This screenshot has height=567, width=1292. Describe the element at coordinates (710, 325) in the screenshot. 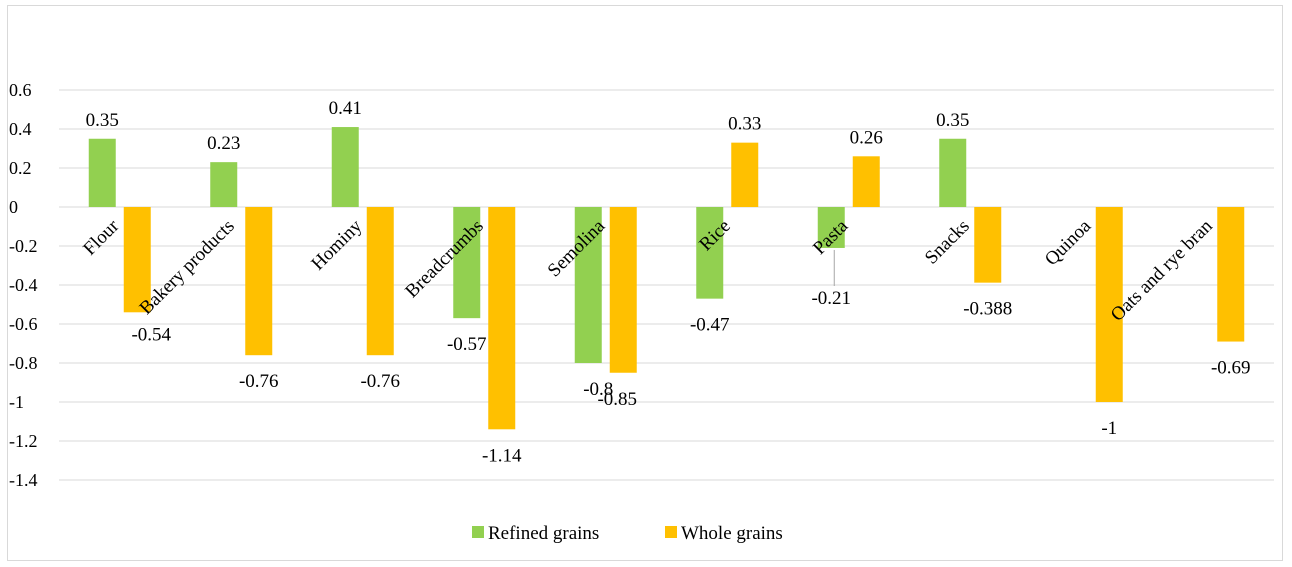

I see `data-label-refined: -0.47` at that location.